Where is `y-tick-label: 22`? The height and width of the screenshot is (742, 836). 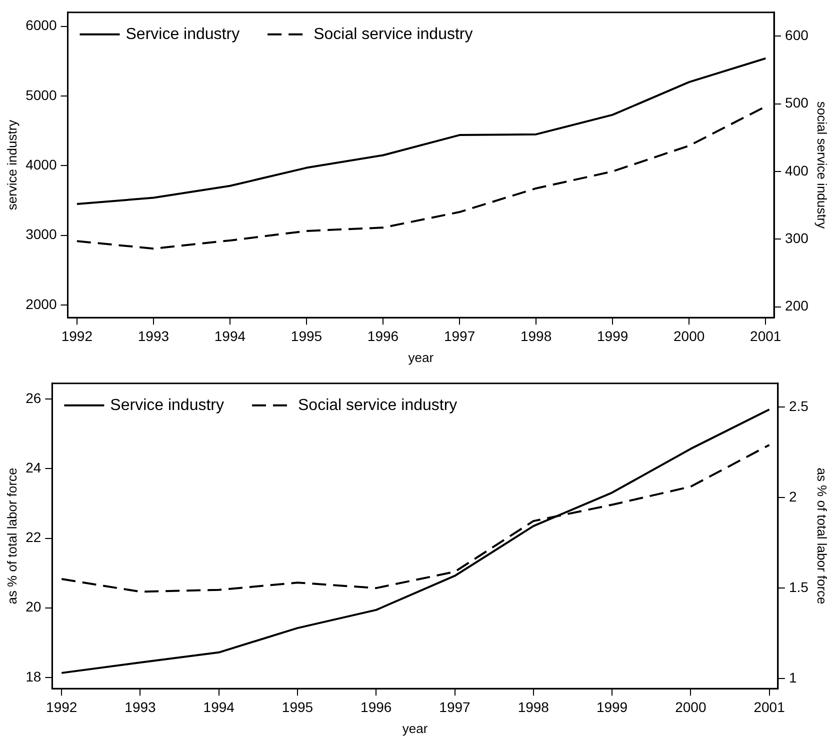 y-tick-label: 22 is located at coordinates (34, 537).